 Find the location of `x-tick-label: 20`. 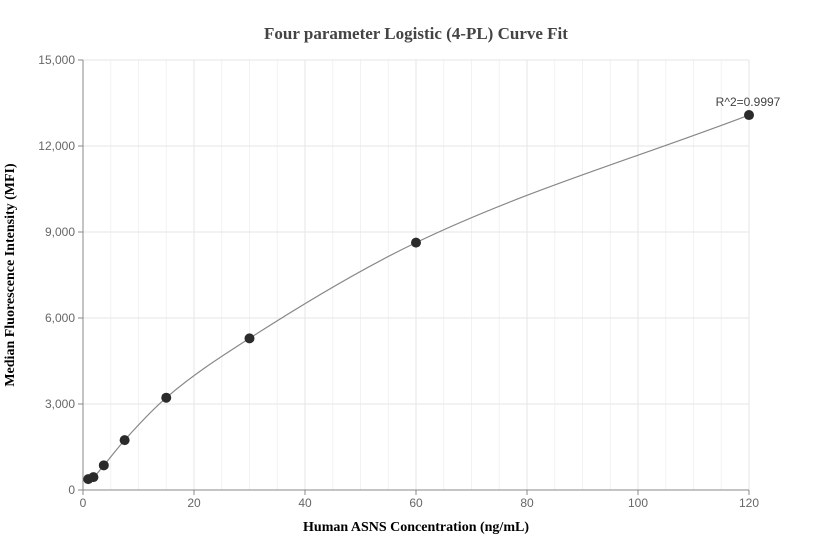

x-tick-label: 20 is located at coordinates (194, 503).